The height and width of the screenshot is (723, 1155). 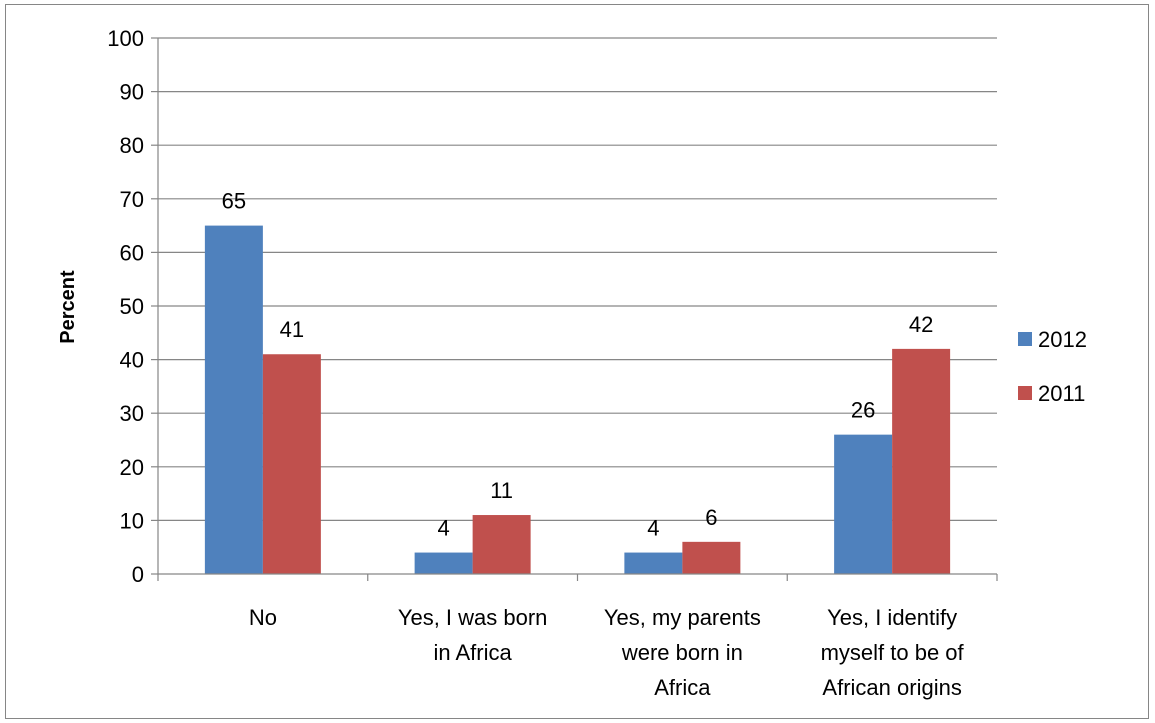 What do you see at coordinates (1062, 339) in the screenshot?
I see `legend-label: 2012` at bounding box center [1062, 339].